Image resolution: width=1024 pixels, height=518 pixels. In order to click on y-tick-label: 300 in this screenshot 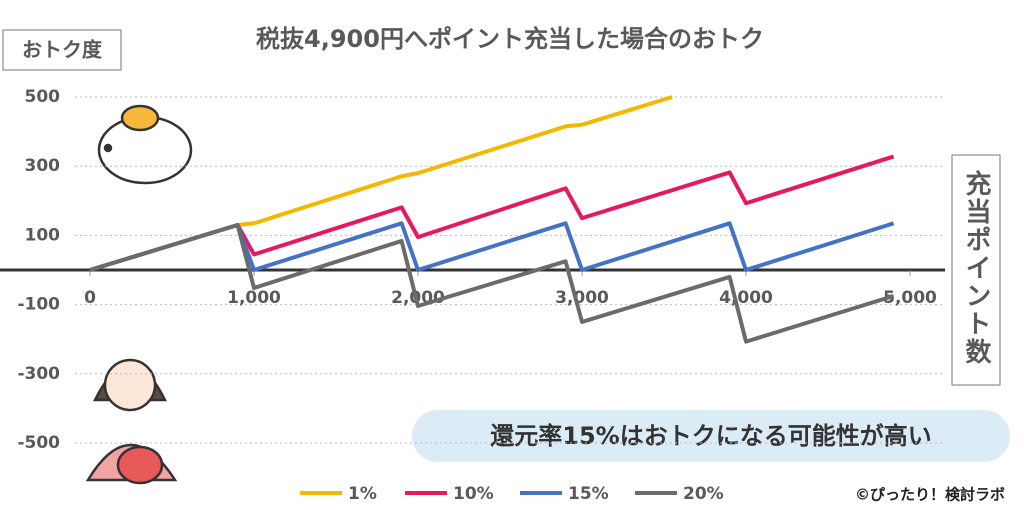, I will do `click(43, 166)`.